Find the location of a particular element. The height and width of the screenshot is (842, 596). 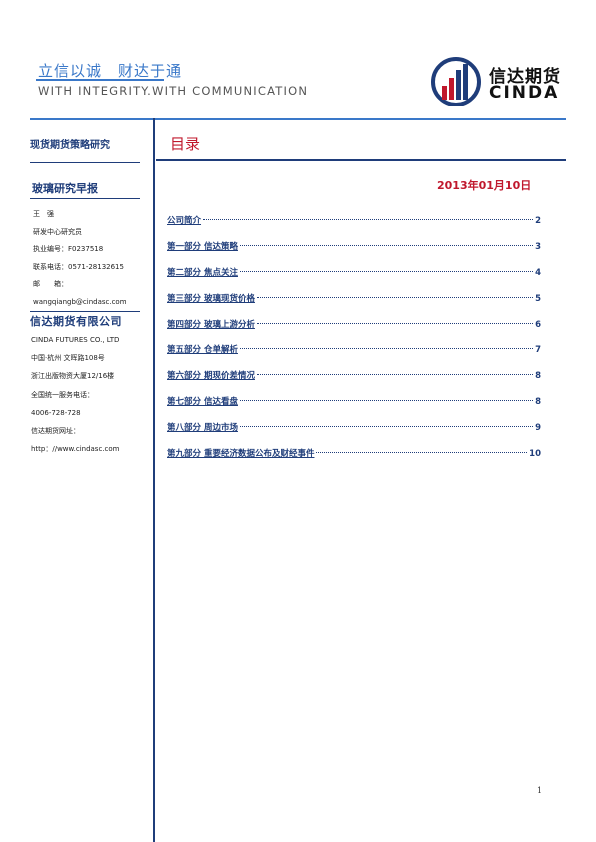

company-building: 浙江出版物资大厦12/16楼 is located at coordinates (73, 376).